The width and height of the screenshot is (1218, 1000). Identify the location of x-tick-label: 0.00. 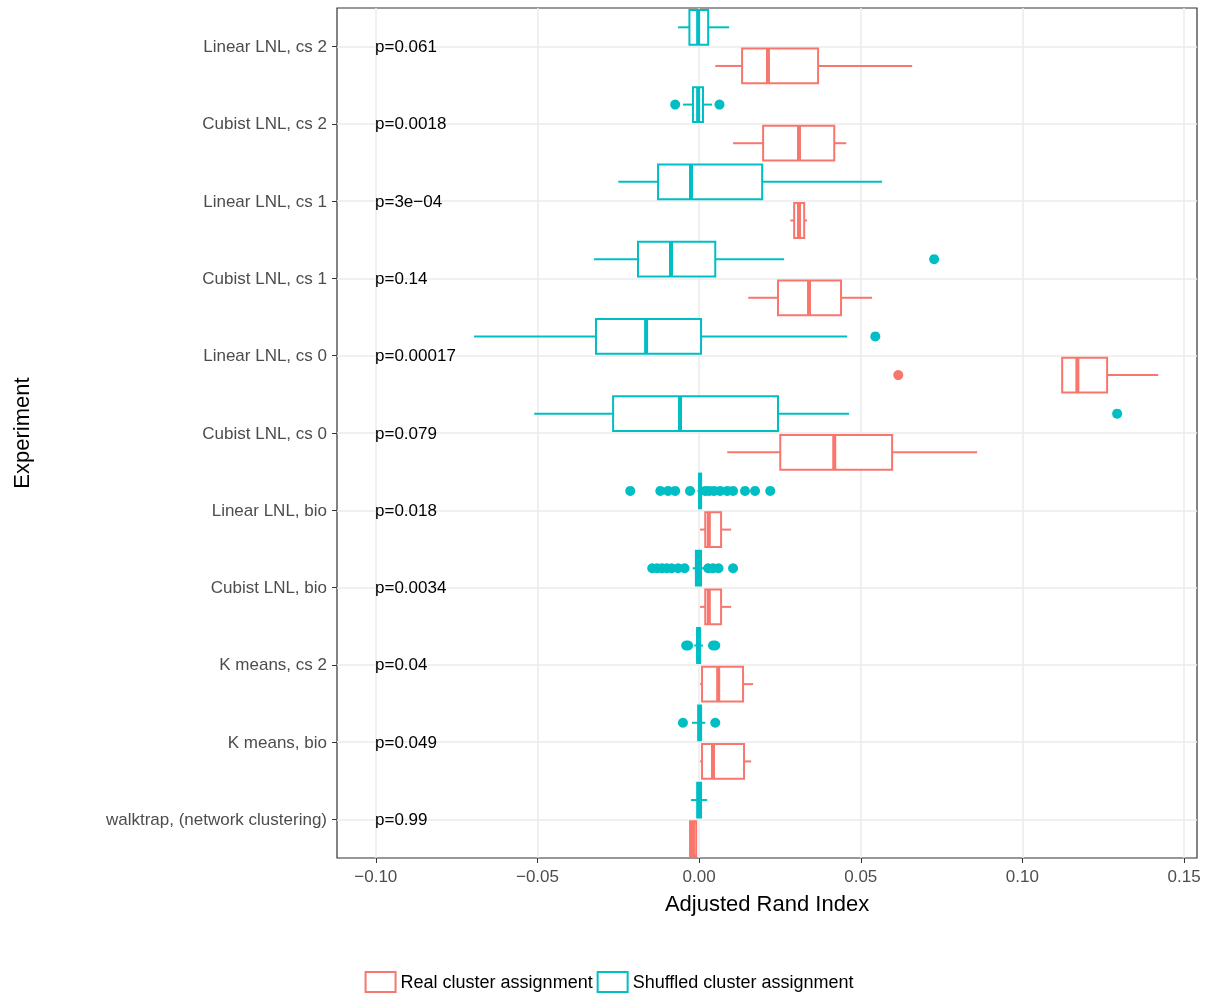
(699, 876).